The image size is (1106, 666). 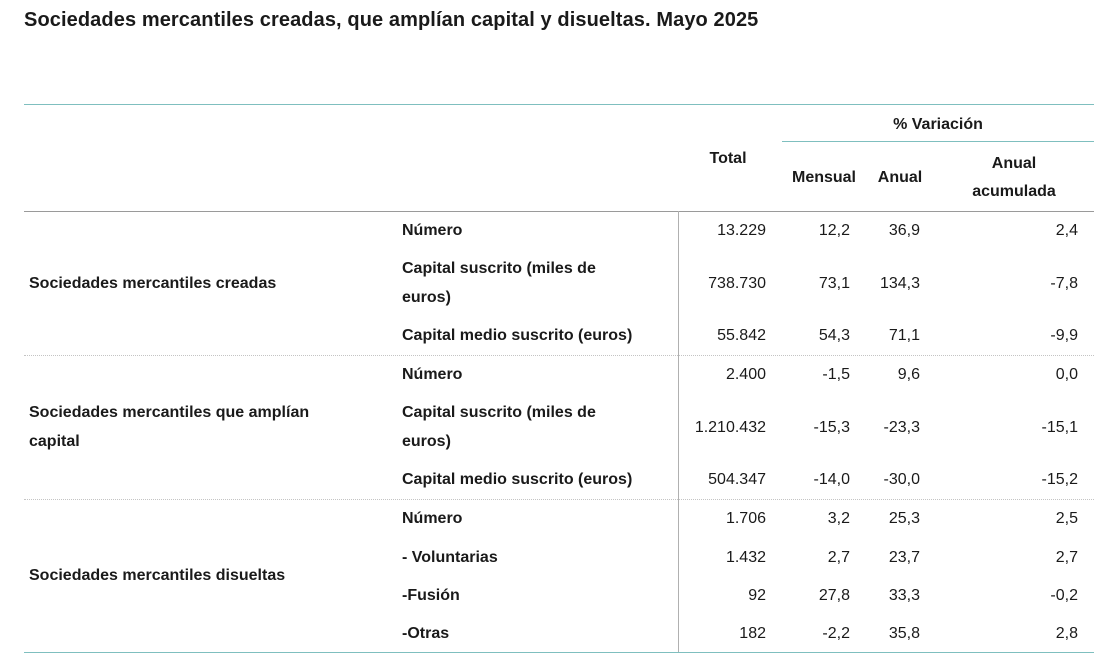 I want to click on cell-total: 2.400, so click(x=745, y=374).